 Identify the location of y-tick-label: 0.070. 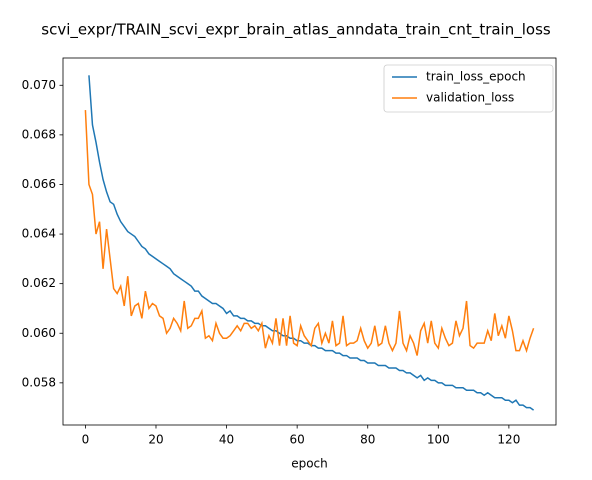
(39, 85).